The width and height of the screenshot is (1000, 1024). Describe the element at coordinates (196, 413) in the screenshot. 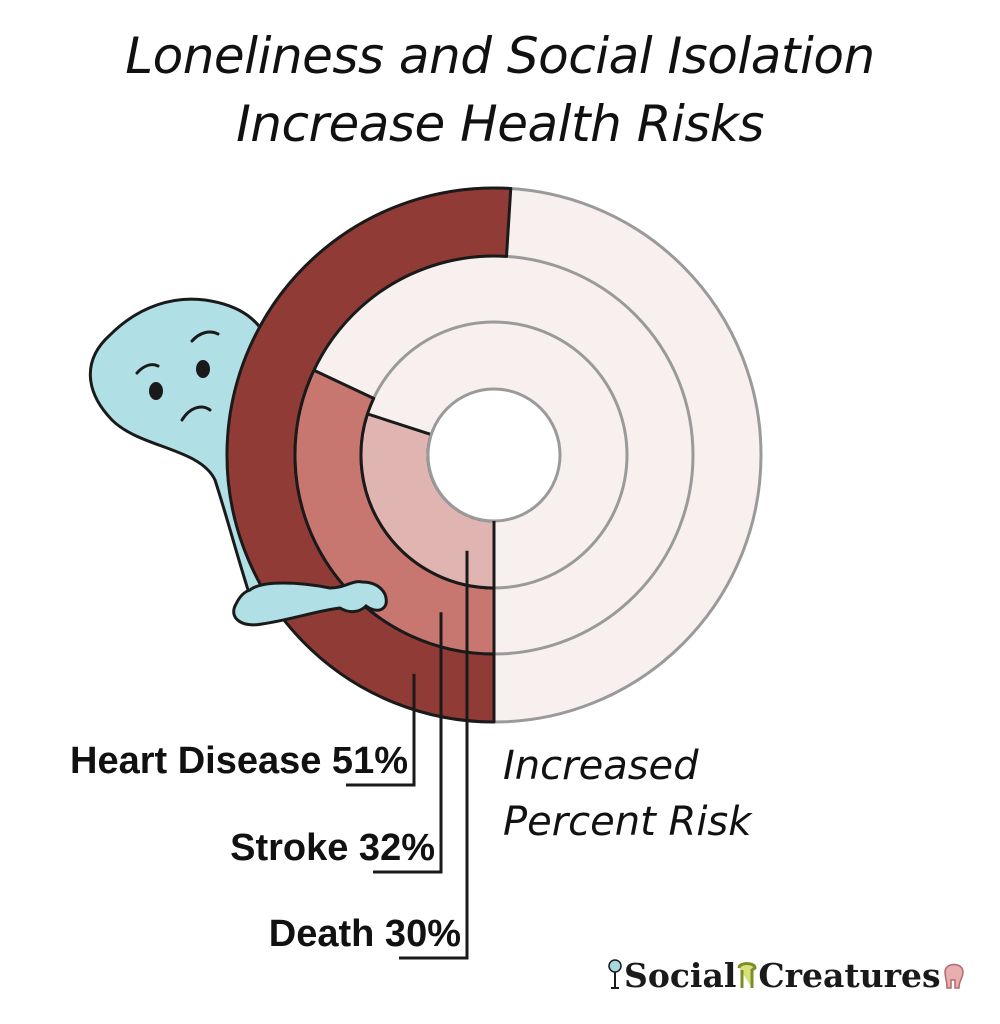

I see `mascot-mouth` at that location.